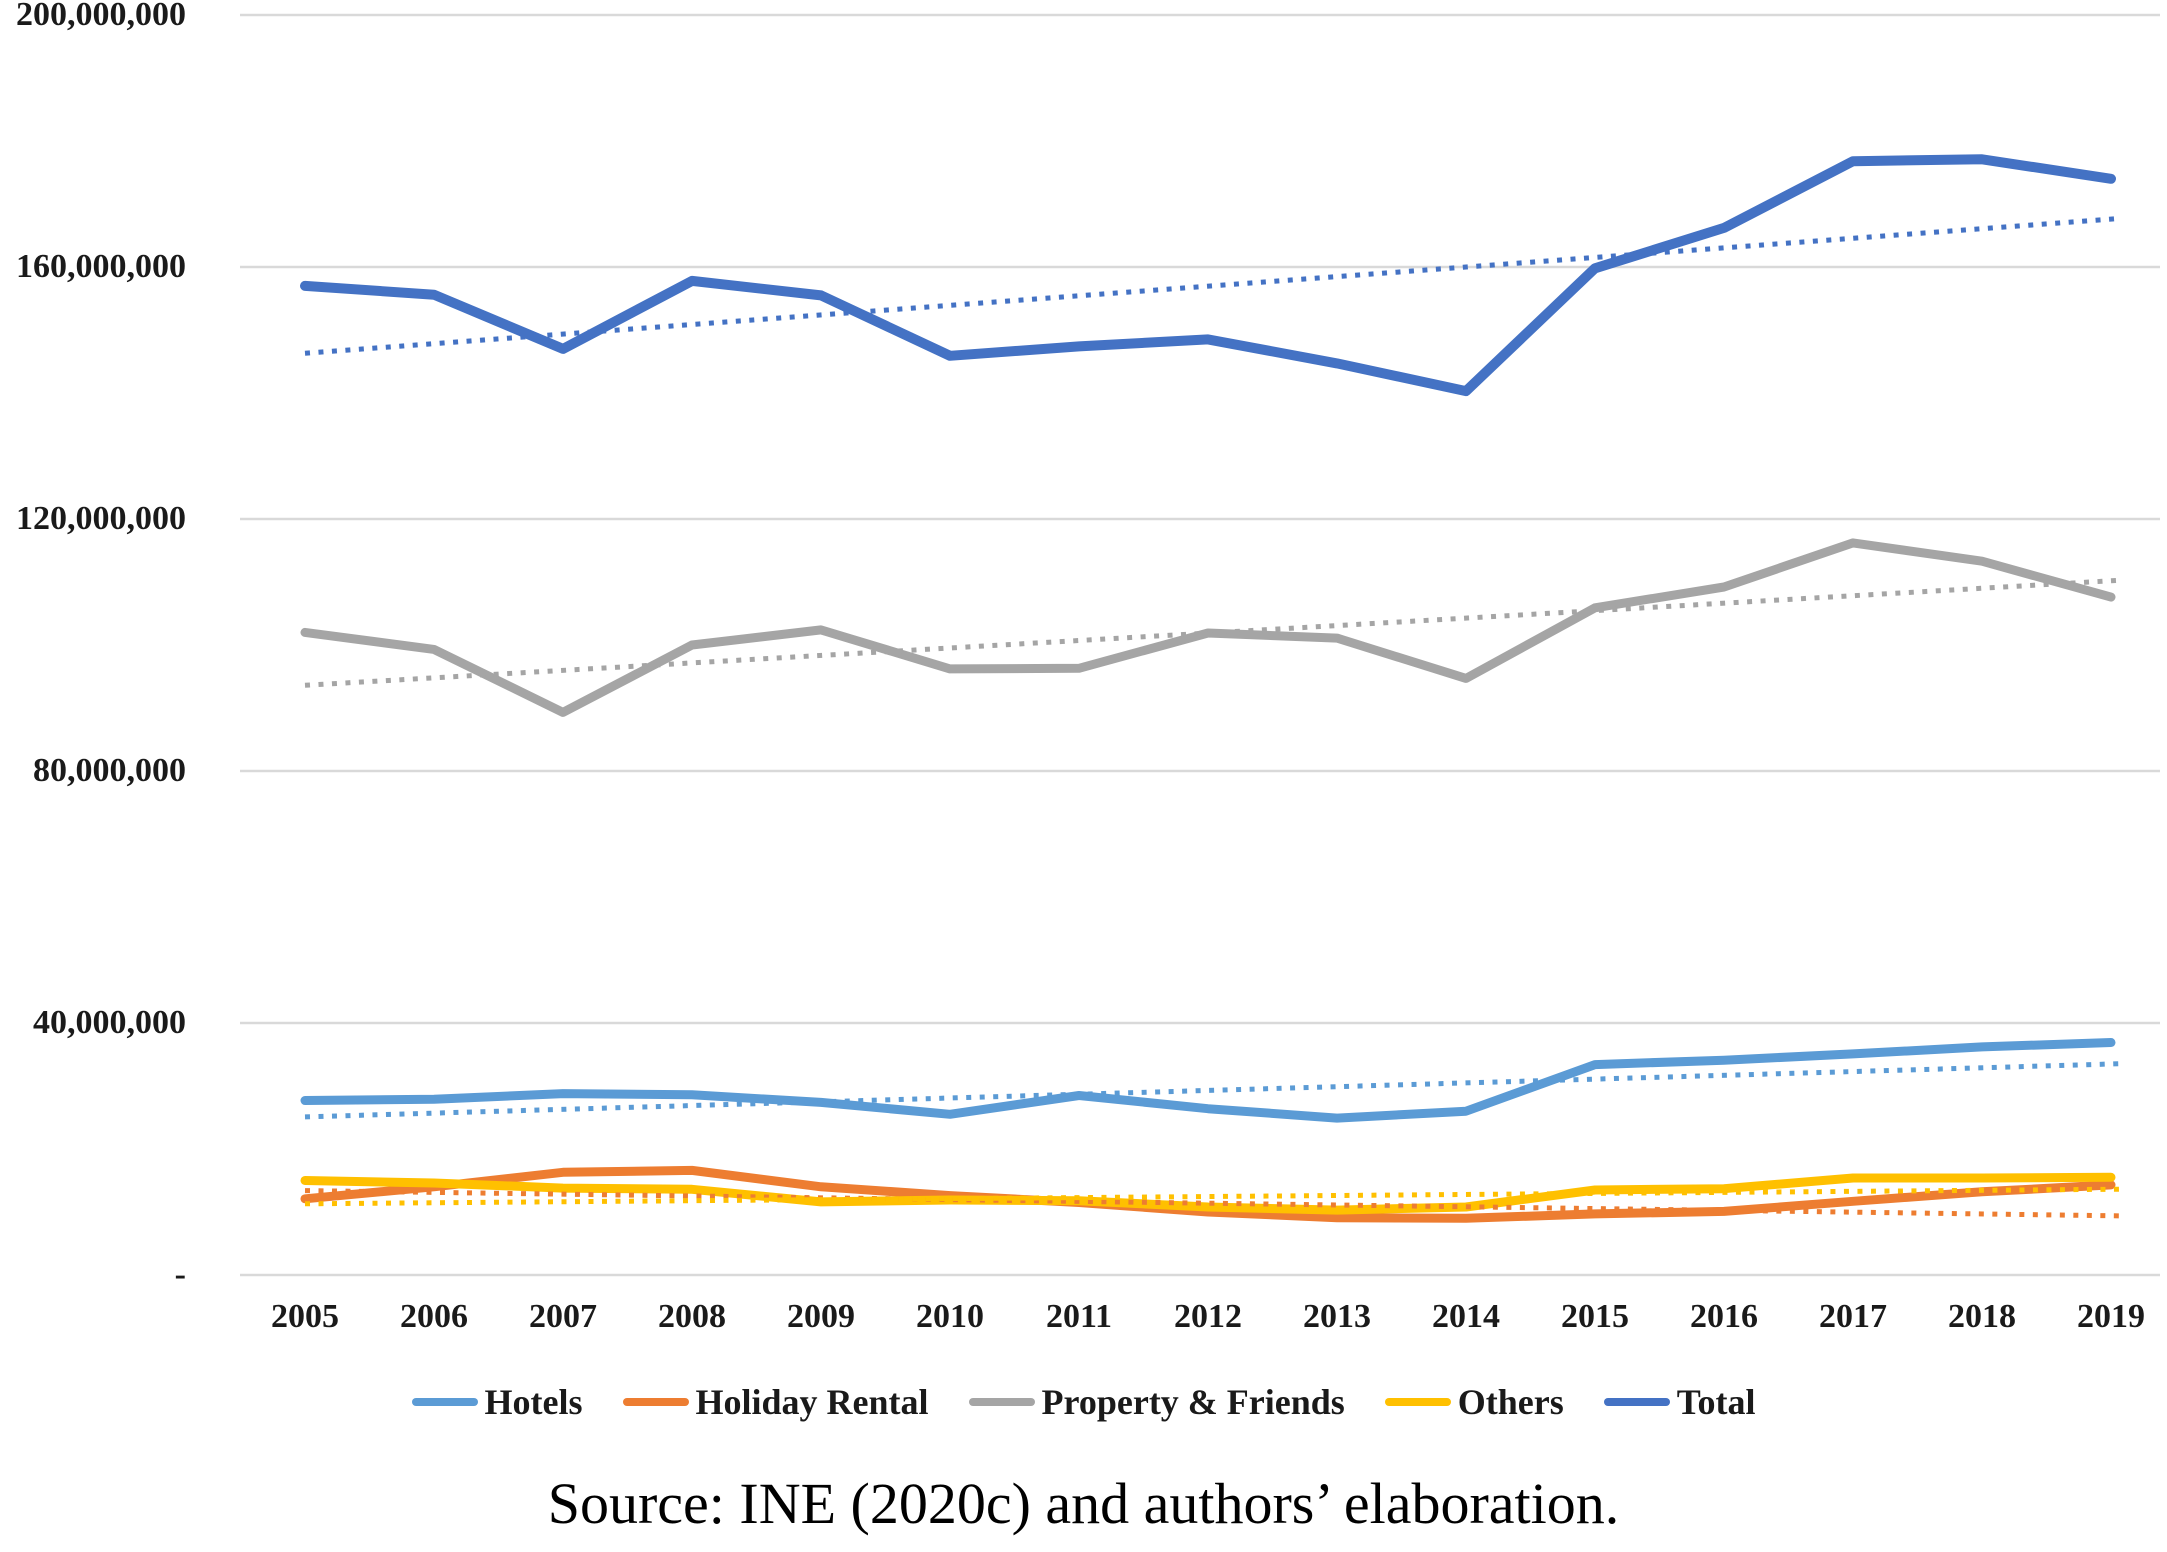 Image resolution: width=2167 pixels, height=1552 pixels. What do you see at coordinates (1595, 1316) in the screenshot?
I see `x-tick-label: 2015` at bounding box center [1595, 1316].